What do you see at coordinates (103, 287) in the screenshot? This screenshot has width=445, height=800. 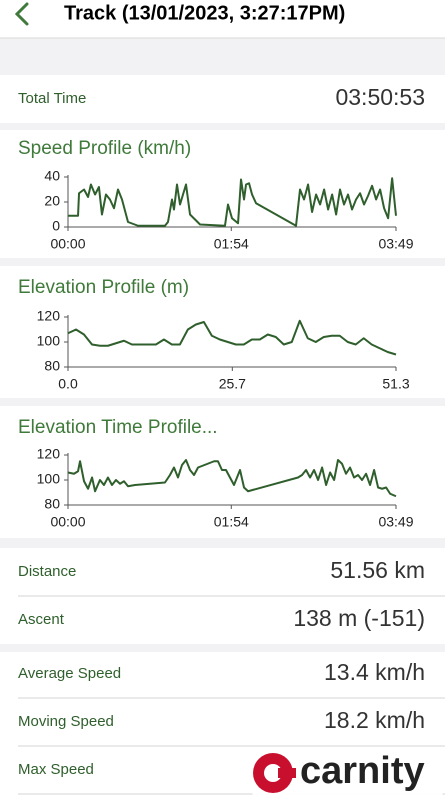 I see `chart-title: Elevation Profile (m)` at bounding box center [103, 287].